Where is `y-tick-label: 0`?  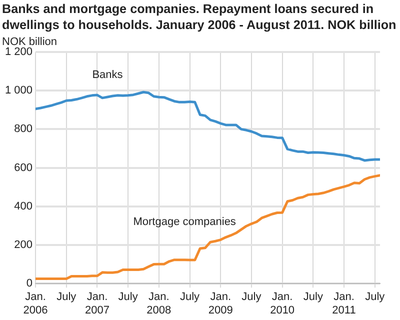 y-tick-label: 0 is located at coordinates (29, 284).